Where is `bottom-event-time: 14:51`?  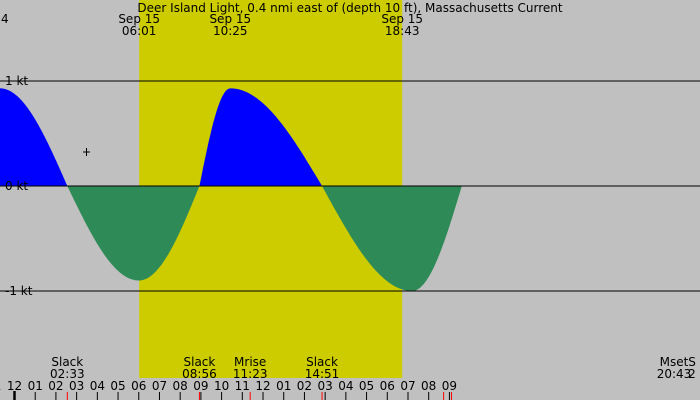
bottom-event-time: 14:51 is located at coordinates (322, 374).